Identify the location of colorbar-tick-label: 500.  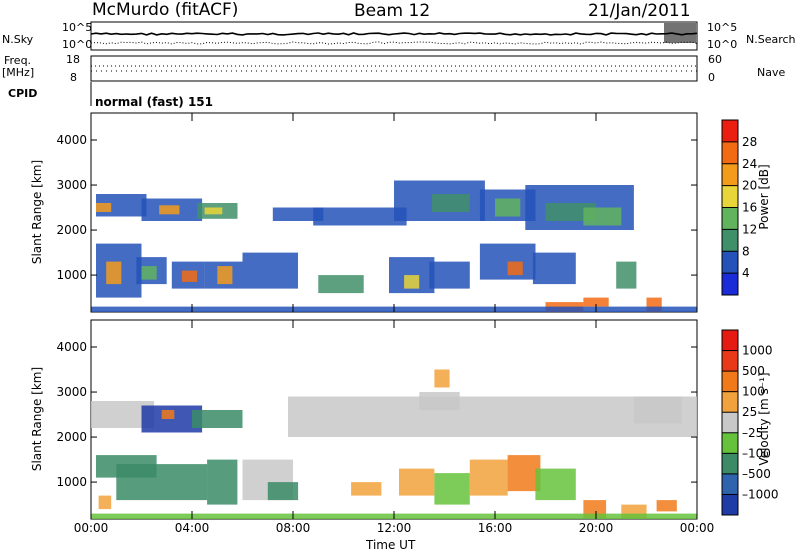
(753, 371).